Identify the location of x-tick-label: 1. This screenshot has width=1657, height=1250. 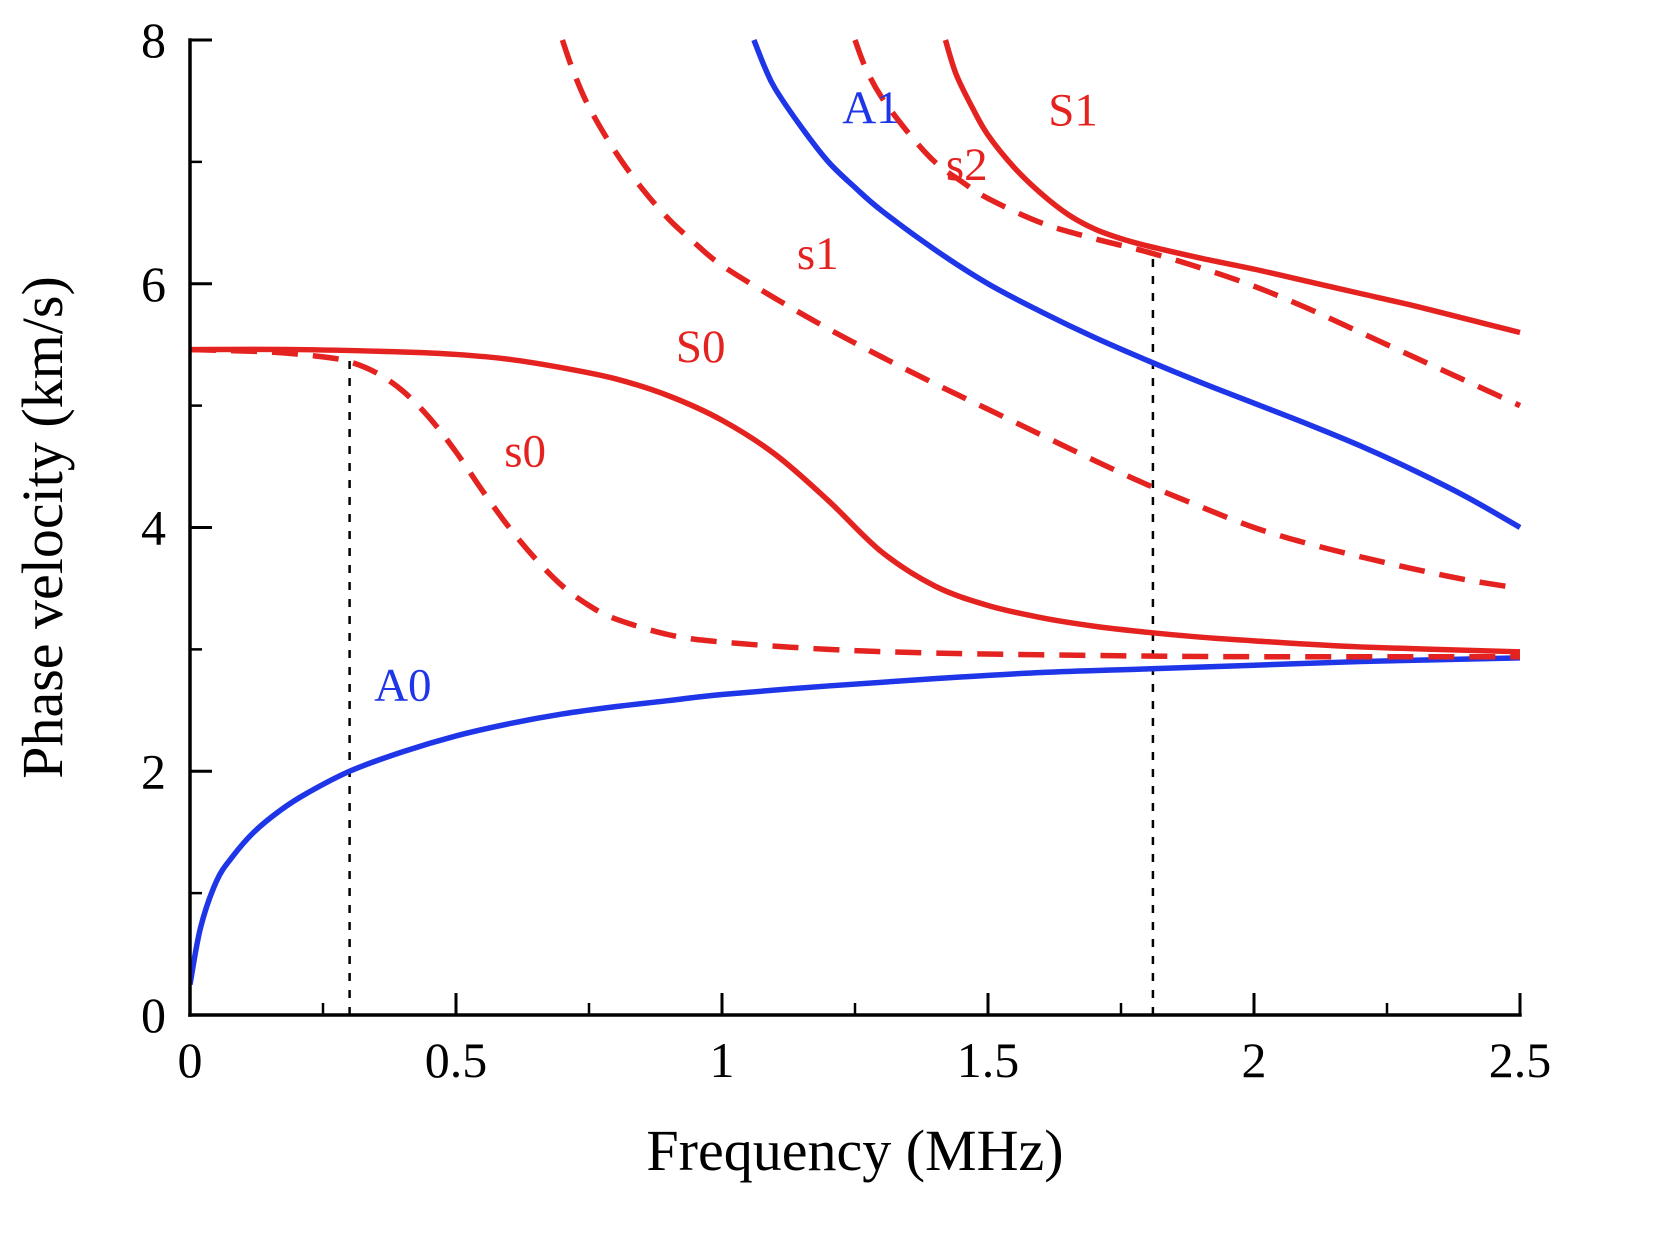
(722, 1060).